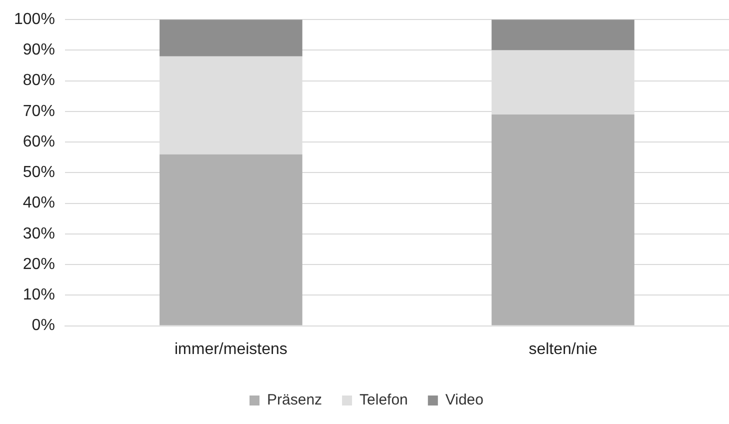  Describe the element at coordinates (34, 19) in the screenshot. I see `y-tick-label: 100%` at that location.